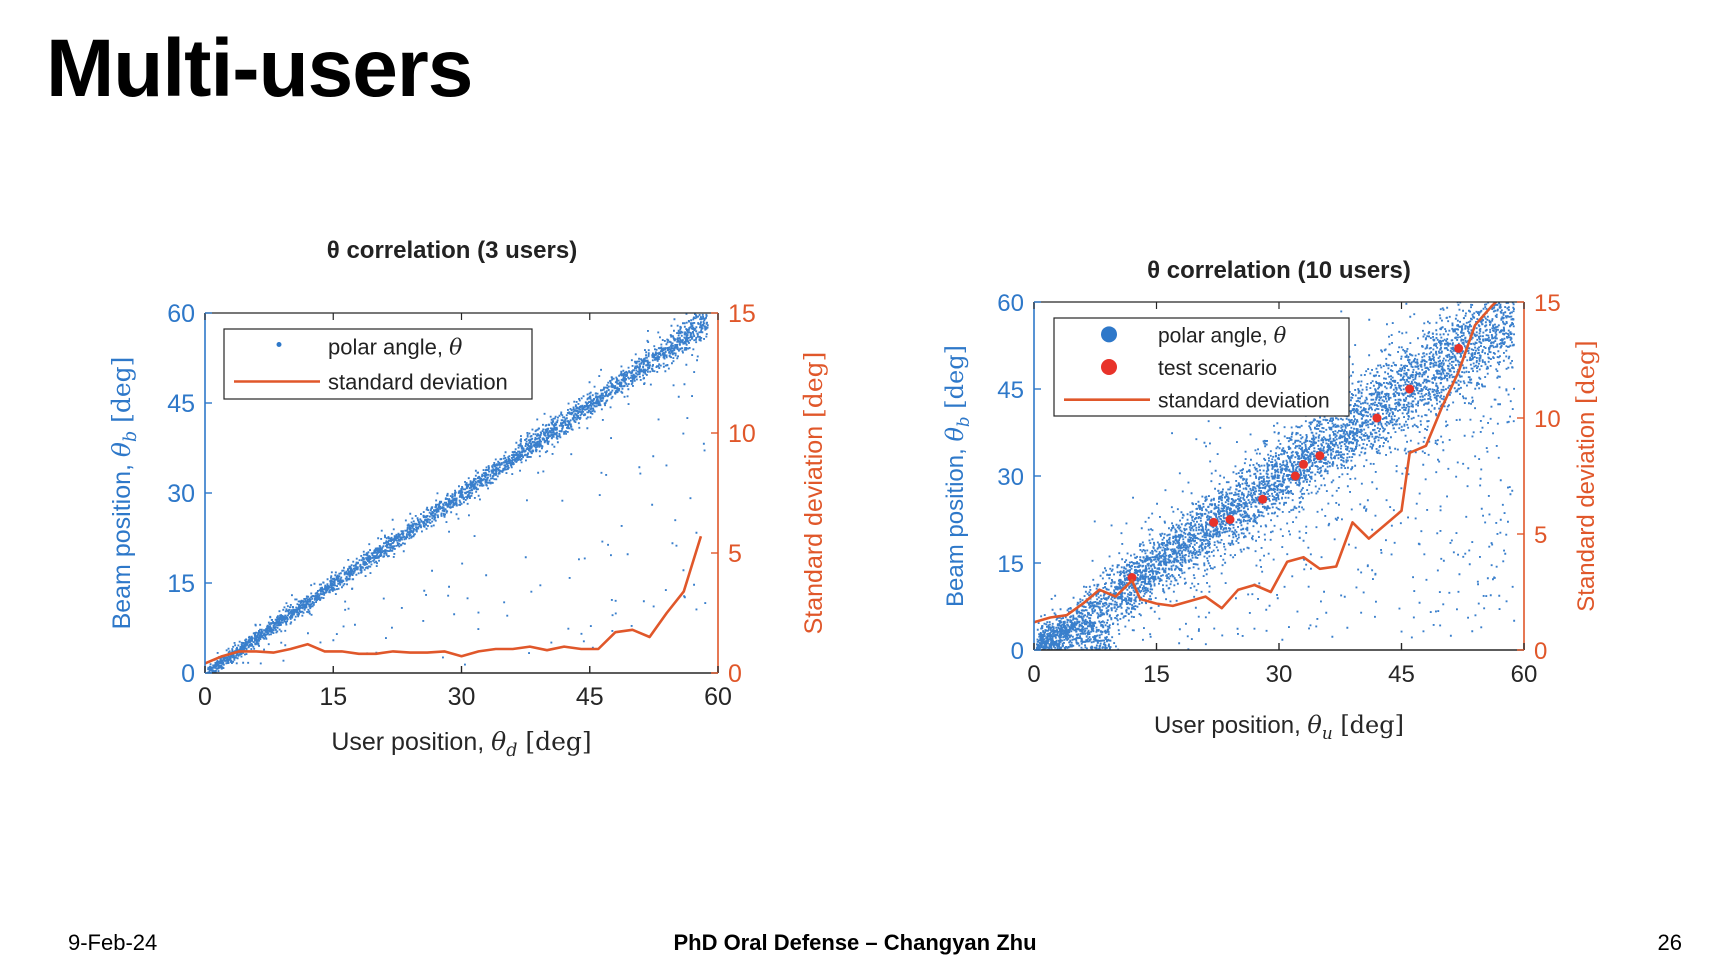 The width and height of the screenshot is (1710, 980). What do you see at coordinates (259, 68) in the screenshot?
I see `slide-title: Multi-users` at bounding box center [259, 68].